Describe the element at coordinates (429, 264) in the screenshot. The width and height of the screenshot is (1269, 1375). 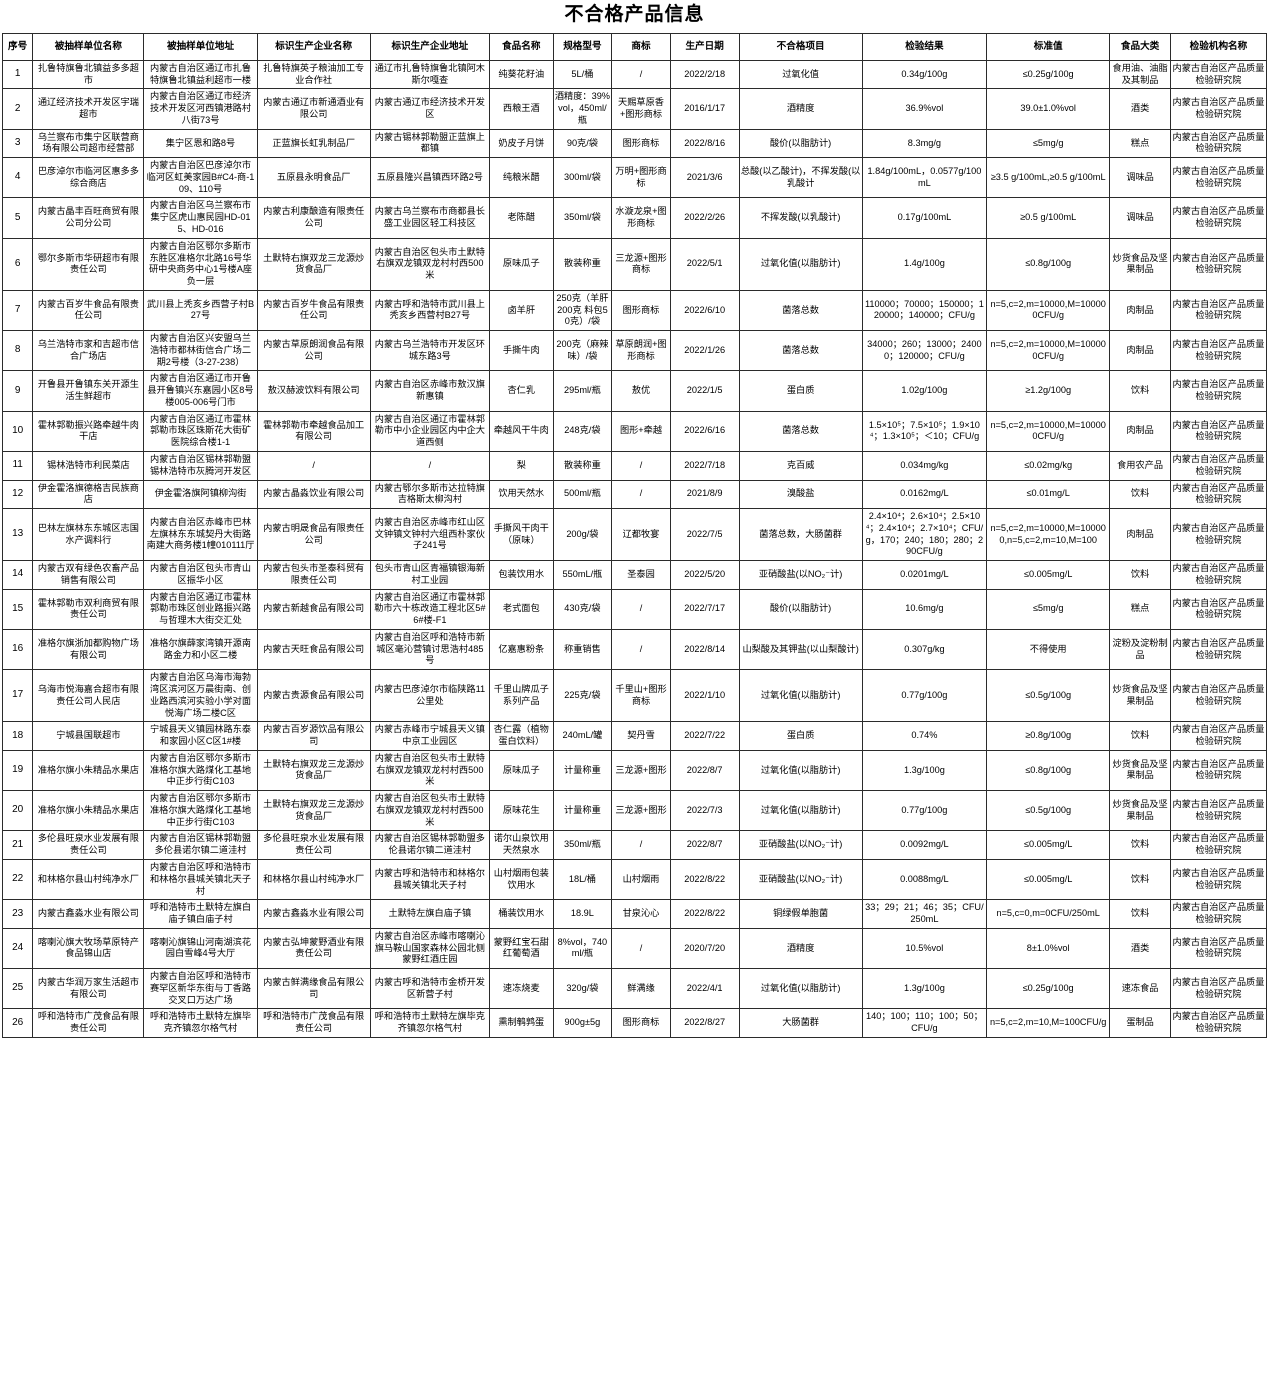
I see `cell-prod_addr: 内蒙古自治区包头市土默特右旗双龙镇双龙村村西500米` at that location.